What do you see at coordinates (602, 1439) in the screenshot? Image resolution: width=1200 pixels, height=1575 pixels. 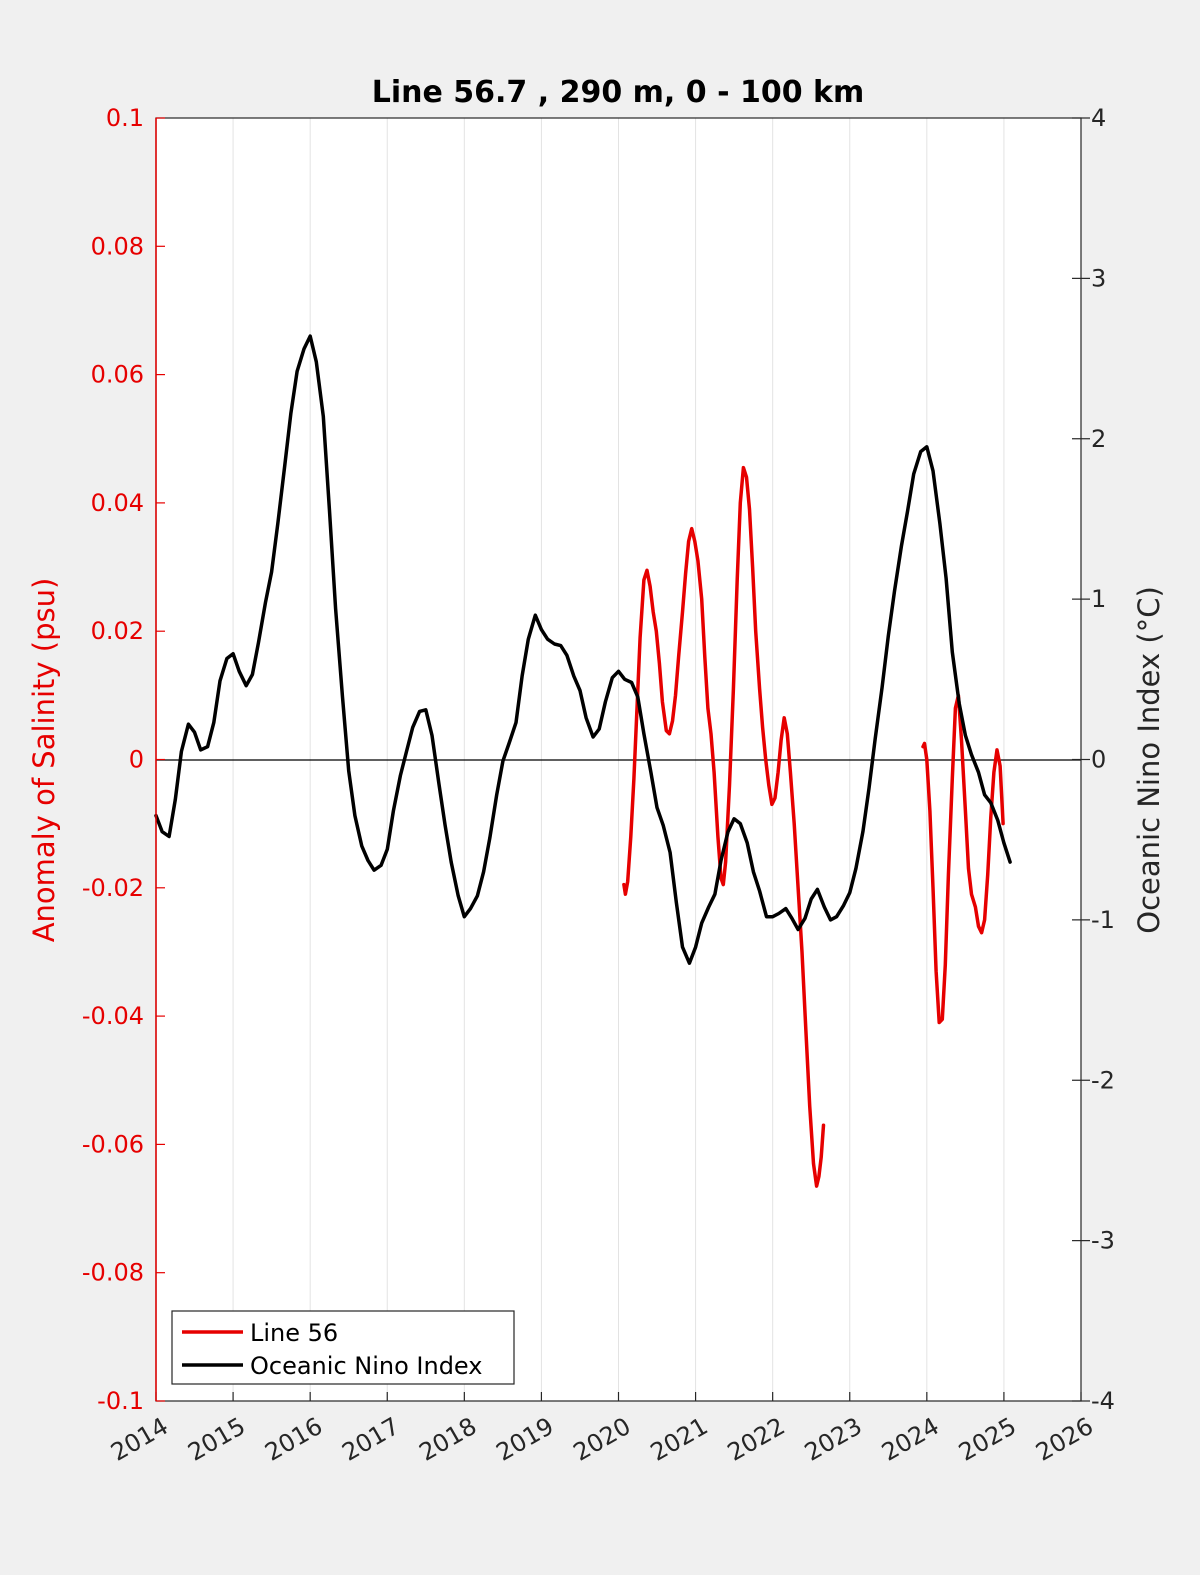 I see `x-tick-label: 2020` at bounding box center [602, 1439].